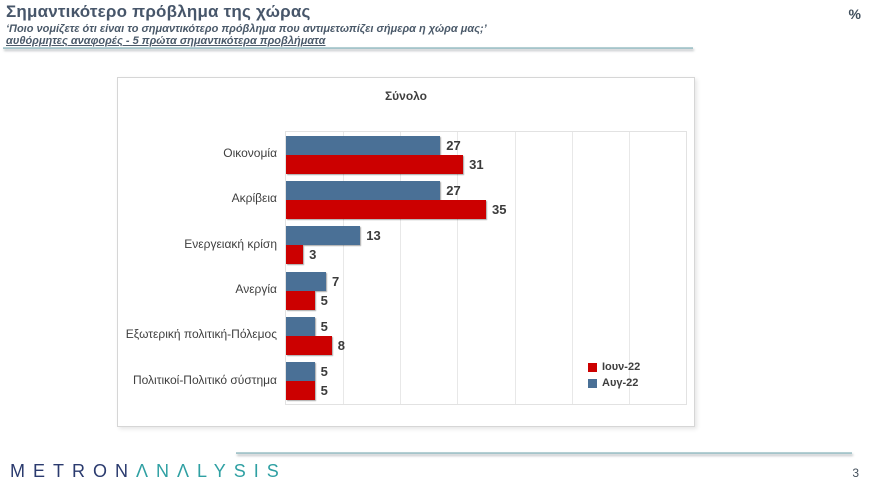  I want to click on metron-analysis-logo: METRONΛNΛLYSIS, so click(148, 471).